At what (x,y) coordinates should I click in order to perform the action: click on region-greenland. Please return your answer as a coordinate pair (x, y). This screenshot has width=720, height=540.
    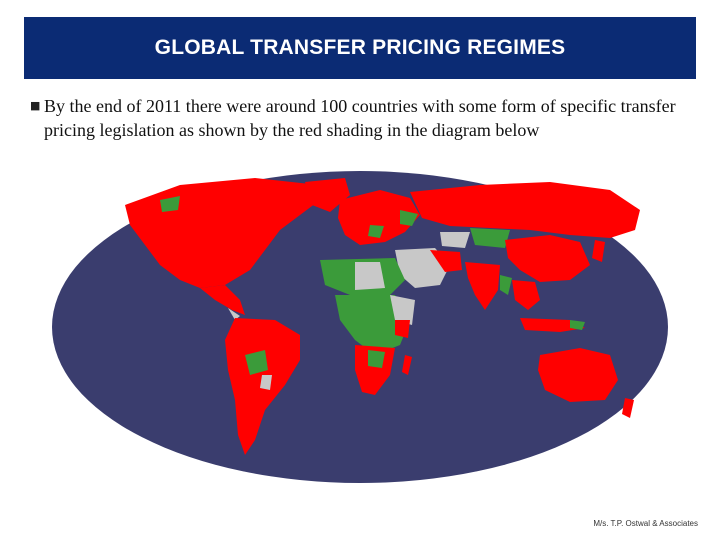
    Looking at the image, I should click on (327, 195).